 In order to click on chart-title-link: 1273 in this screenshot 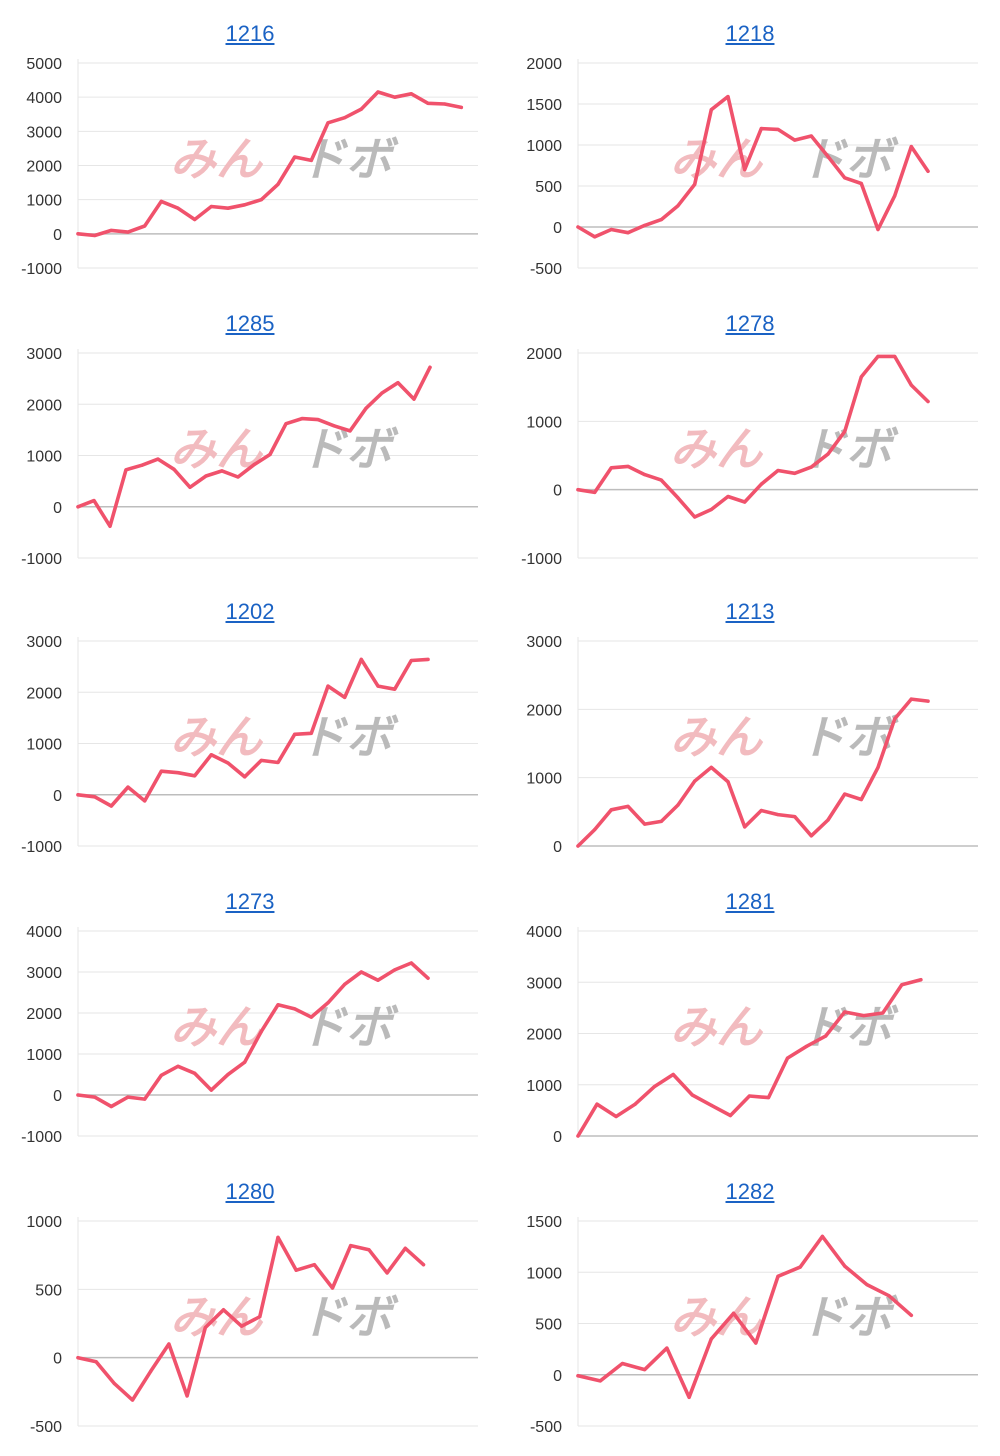, I will do `click(250, 901)`.